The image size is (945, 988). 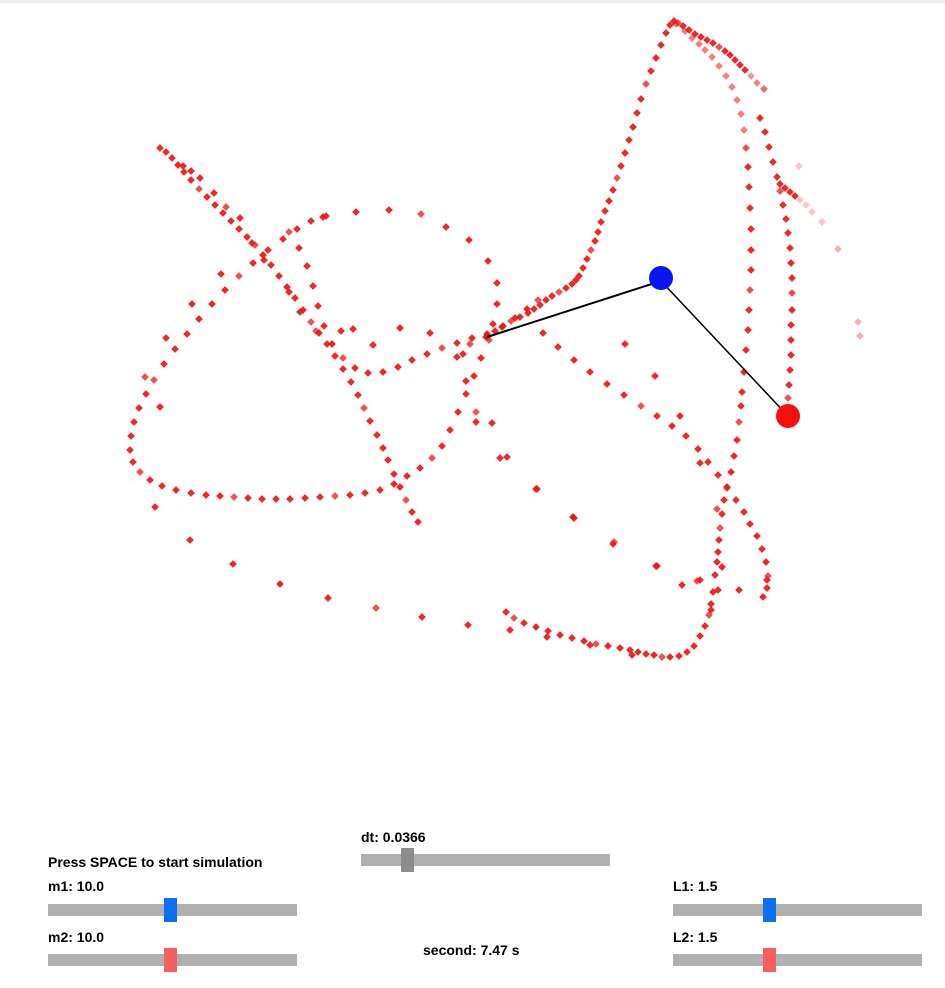 What do you see at coordinates (769, 910) in the screenshot?
I see `L1-slider-thumb` at bounding box center [769, 910].